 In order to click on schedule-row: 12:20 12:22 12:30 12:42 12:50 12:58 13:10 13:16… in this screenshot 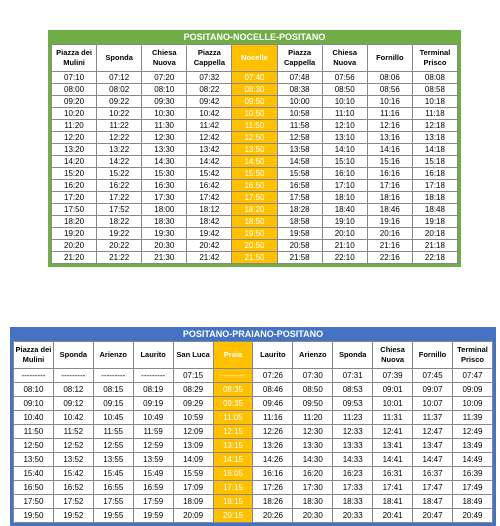, I will do `click(254, 137)`.